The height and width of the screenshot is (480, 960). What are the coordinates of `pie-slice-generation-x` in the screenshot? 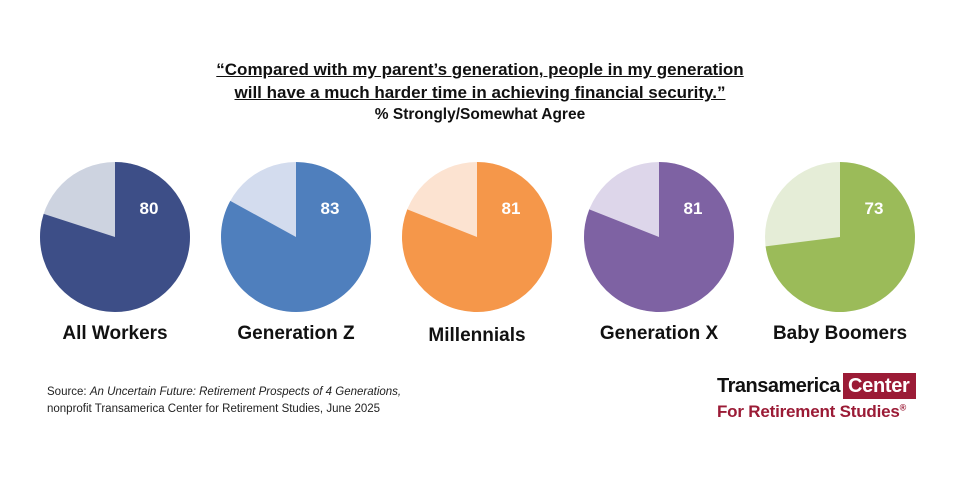 It's located at (659, 237).